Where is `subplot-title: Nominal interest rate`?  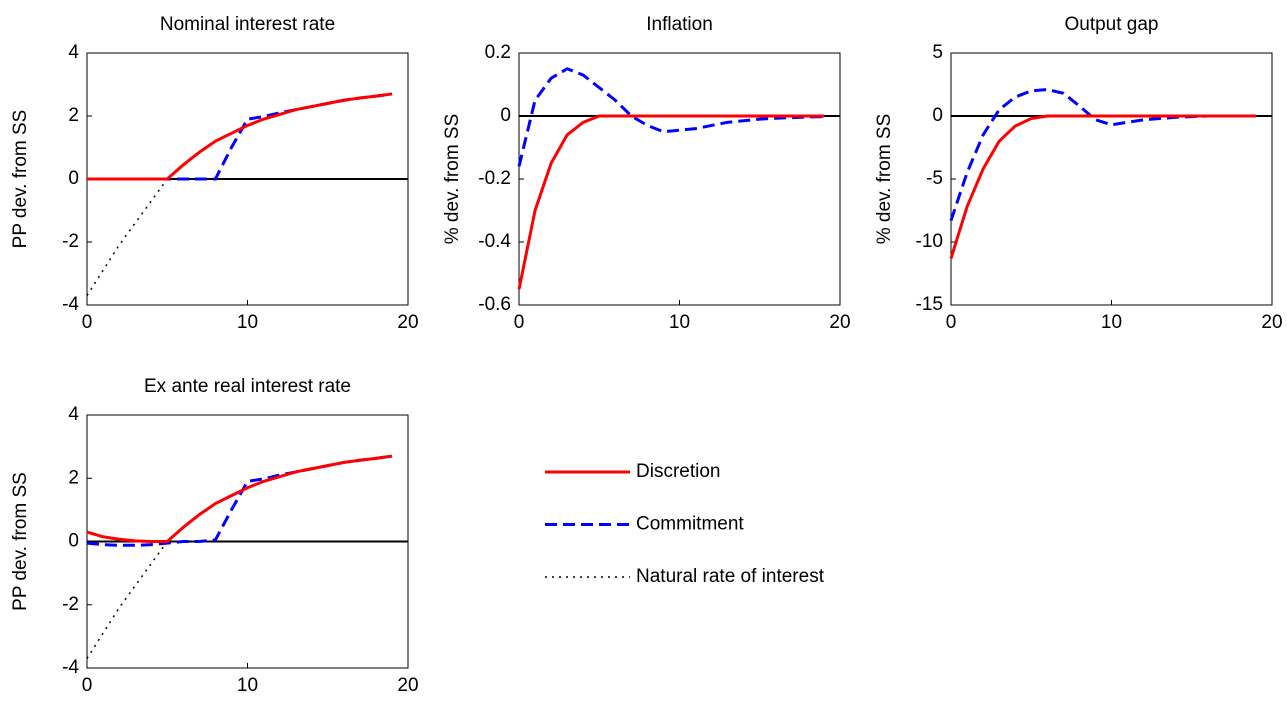
subplot-title: Nominal interest rate is located at coordinates (247, 24).